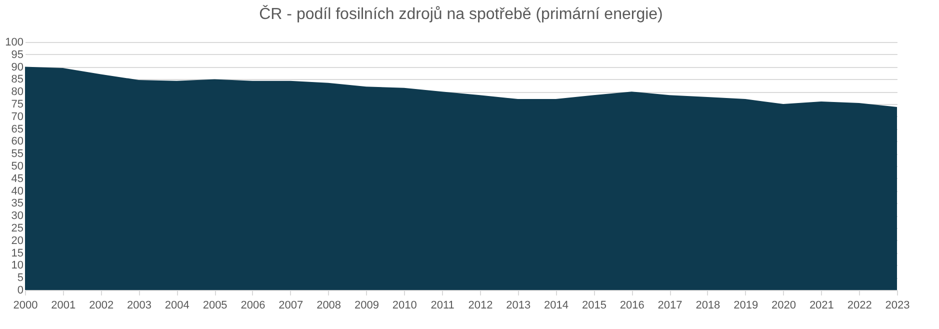  What do you see at coordinates (63, 306) in the screenshot?
I see `x-tick-label: 2001` at bounding box center [63, 306].